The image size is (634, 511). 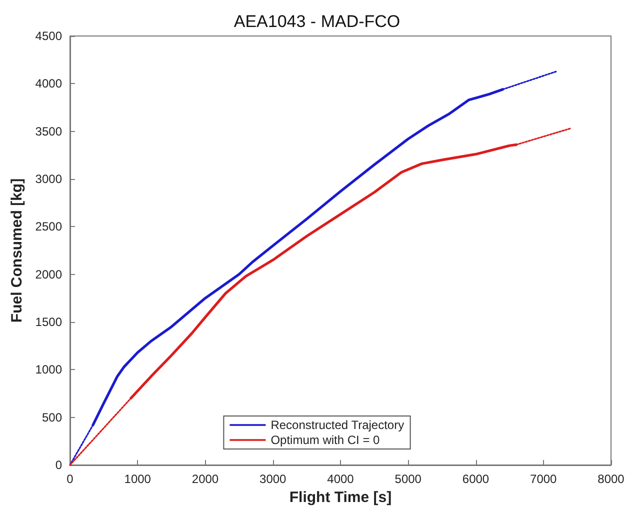 I want to click on y-tick-label: 3500, so click(x=48, y=131).